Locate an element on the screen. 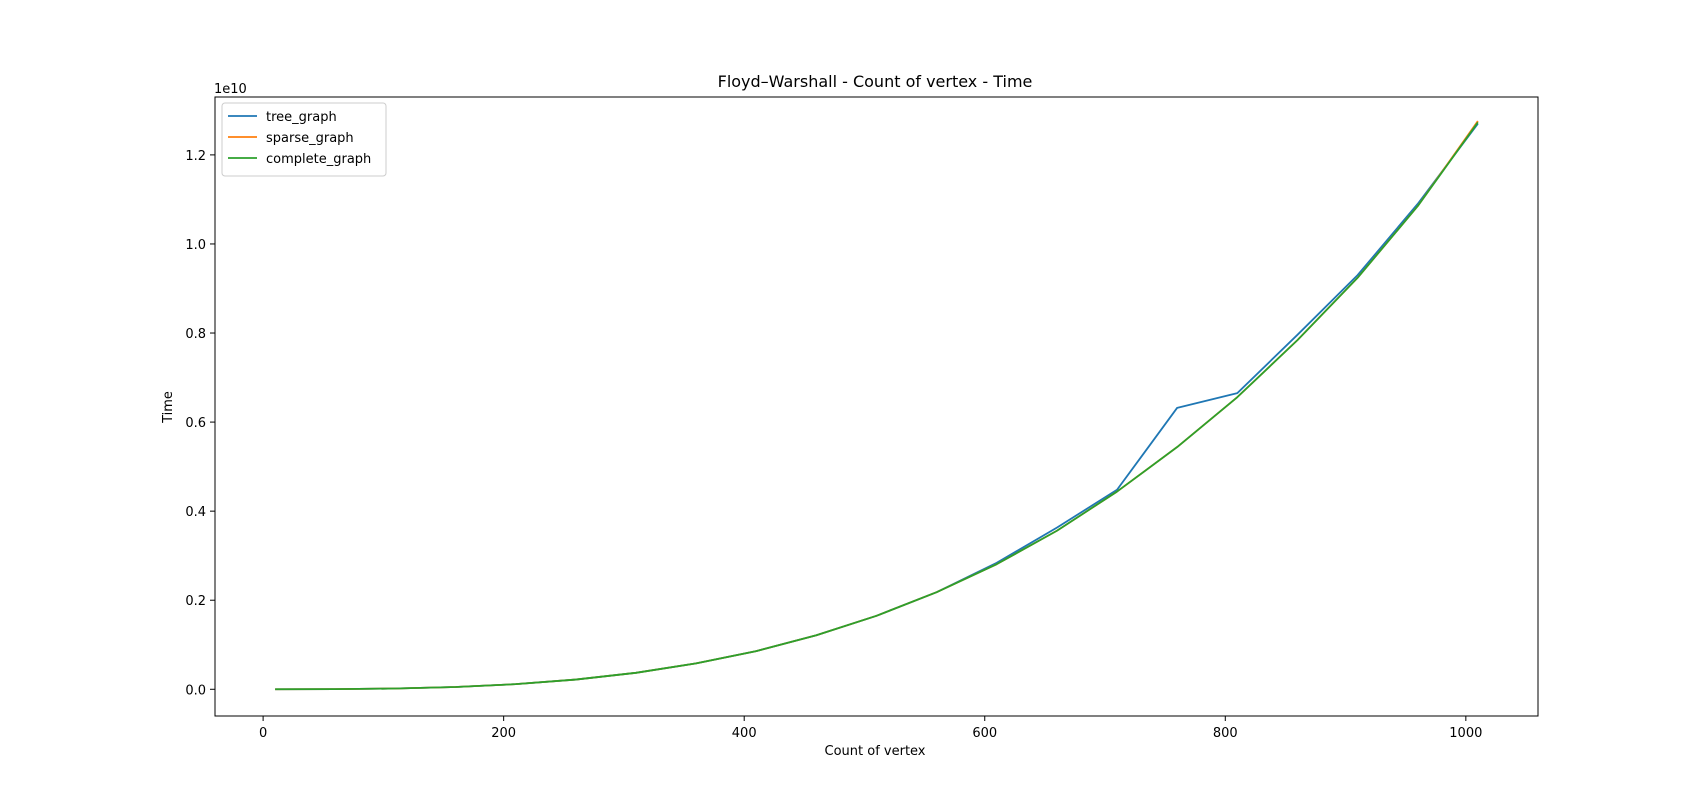 The width and height of the screenshot is (1700, 800). y-tick-label: 0.8 is located at coordinates (195, 334).